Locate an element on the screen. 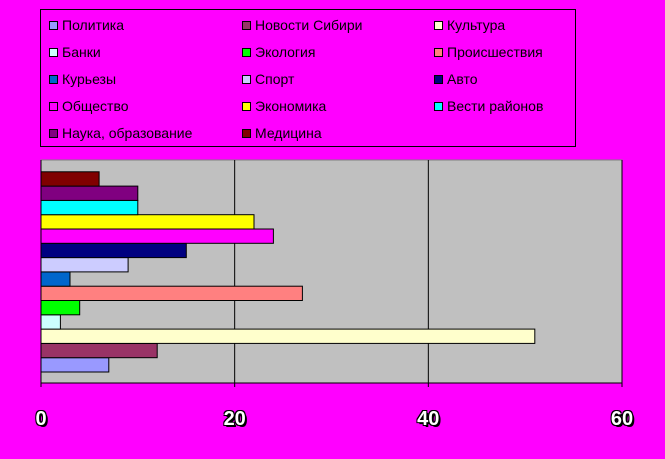 This screenshot has height=459, width=665. legend-item: Авто is located at coordinates (456, 79).